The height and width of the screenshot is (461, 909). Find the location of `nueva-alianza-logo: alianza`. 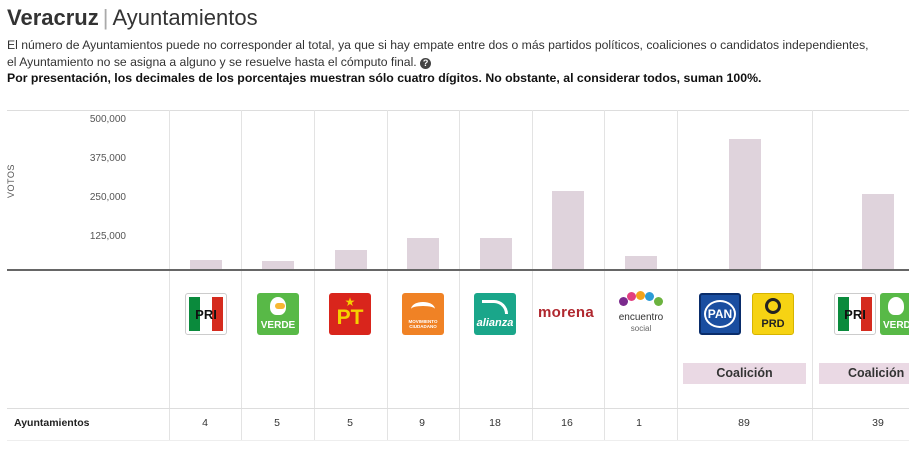

nueva-alianza-logo: alianza is located at coordinates (495, 314).